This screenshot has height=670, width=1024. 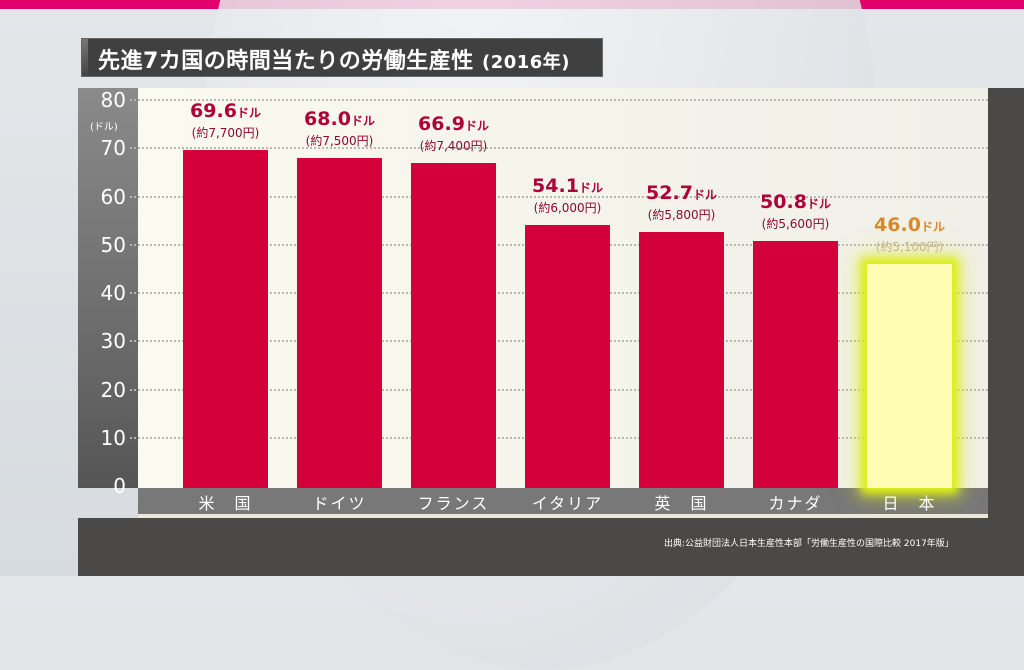 What do you see at coordinates (113, 293) in the screenshot?
I see `y-tick-label: 40` at bounding box center [113, 293].